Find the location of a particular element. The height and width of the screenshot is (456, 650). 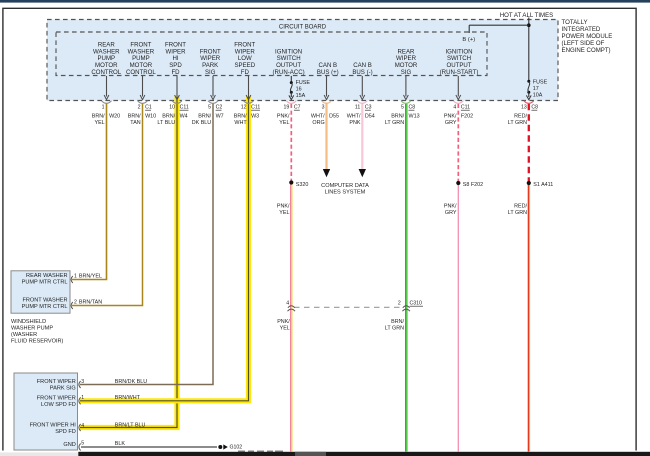

svg-text: (WASHER is located at coordinates (24, 335).